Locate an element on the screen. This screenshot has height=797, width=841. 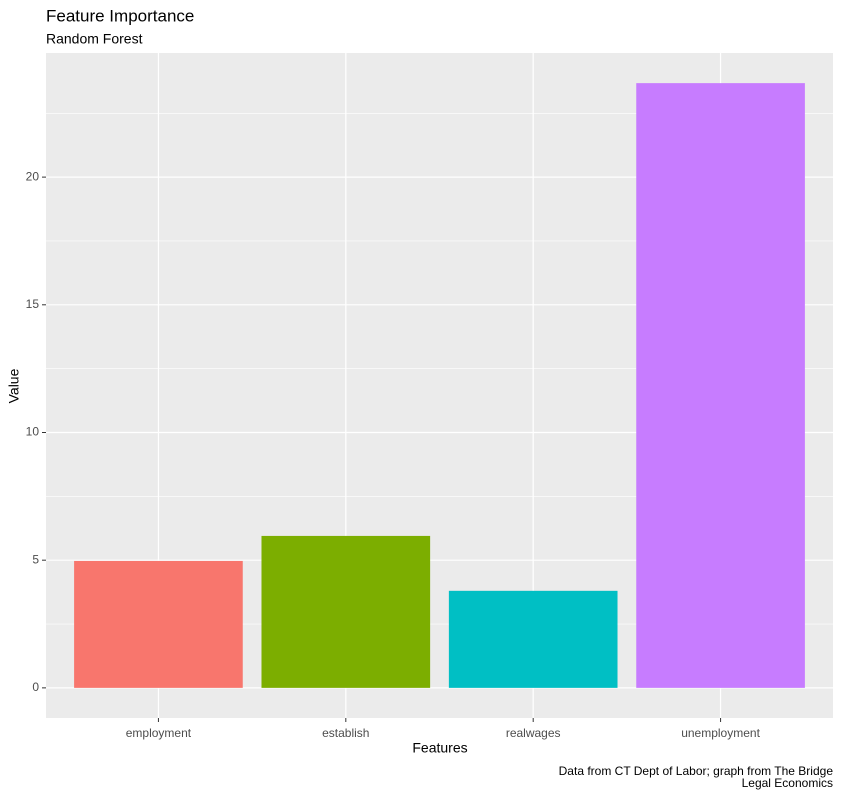
y-tick-label: 0 is located at coordinates (35, 687).